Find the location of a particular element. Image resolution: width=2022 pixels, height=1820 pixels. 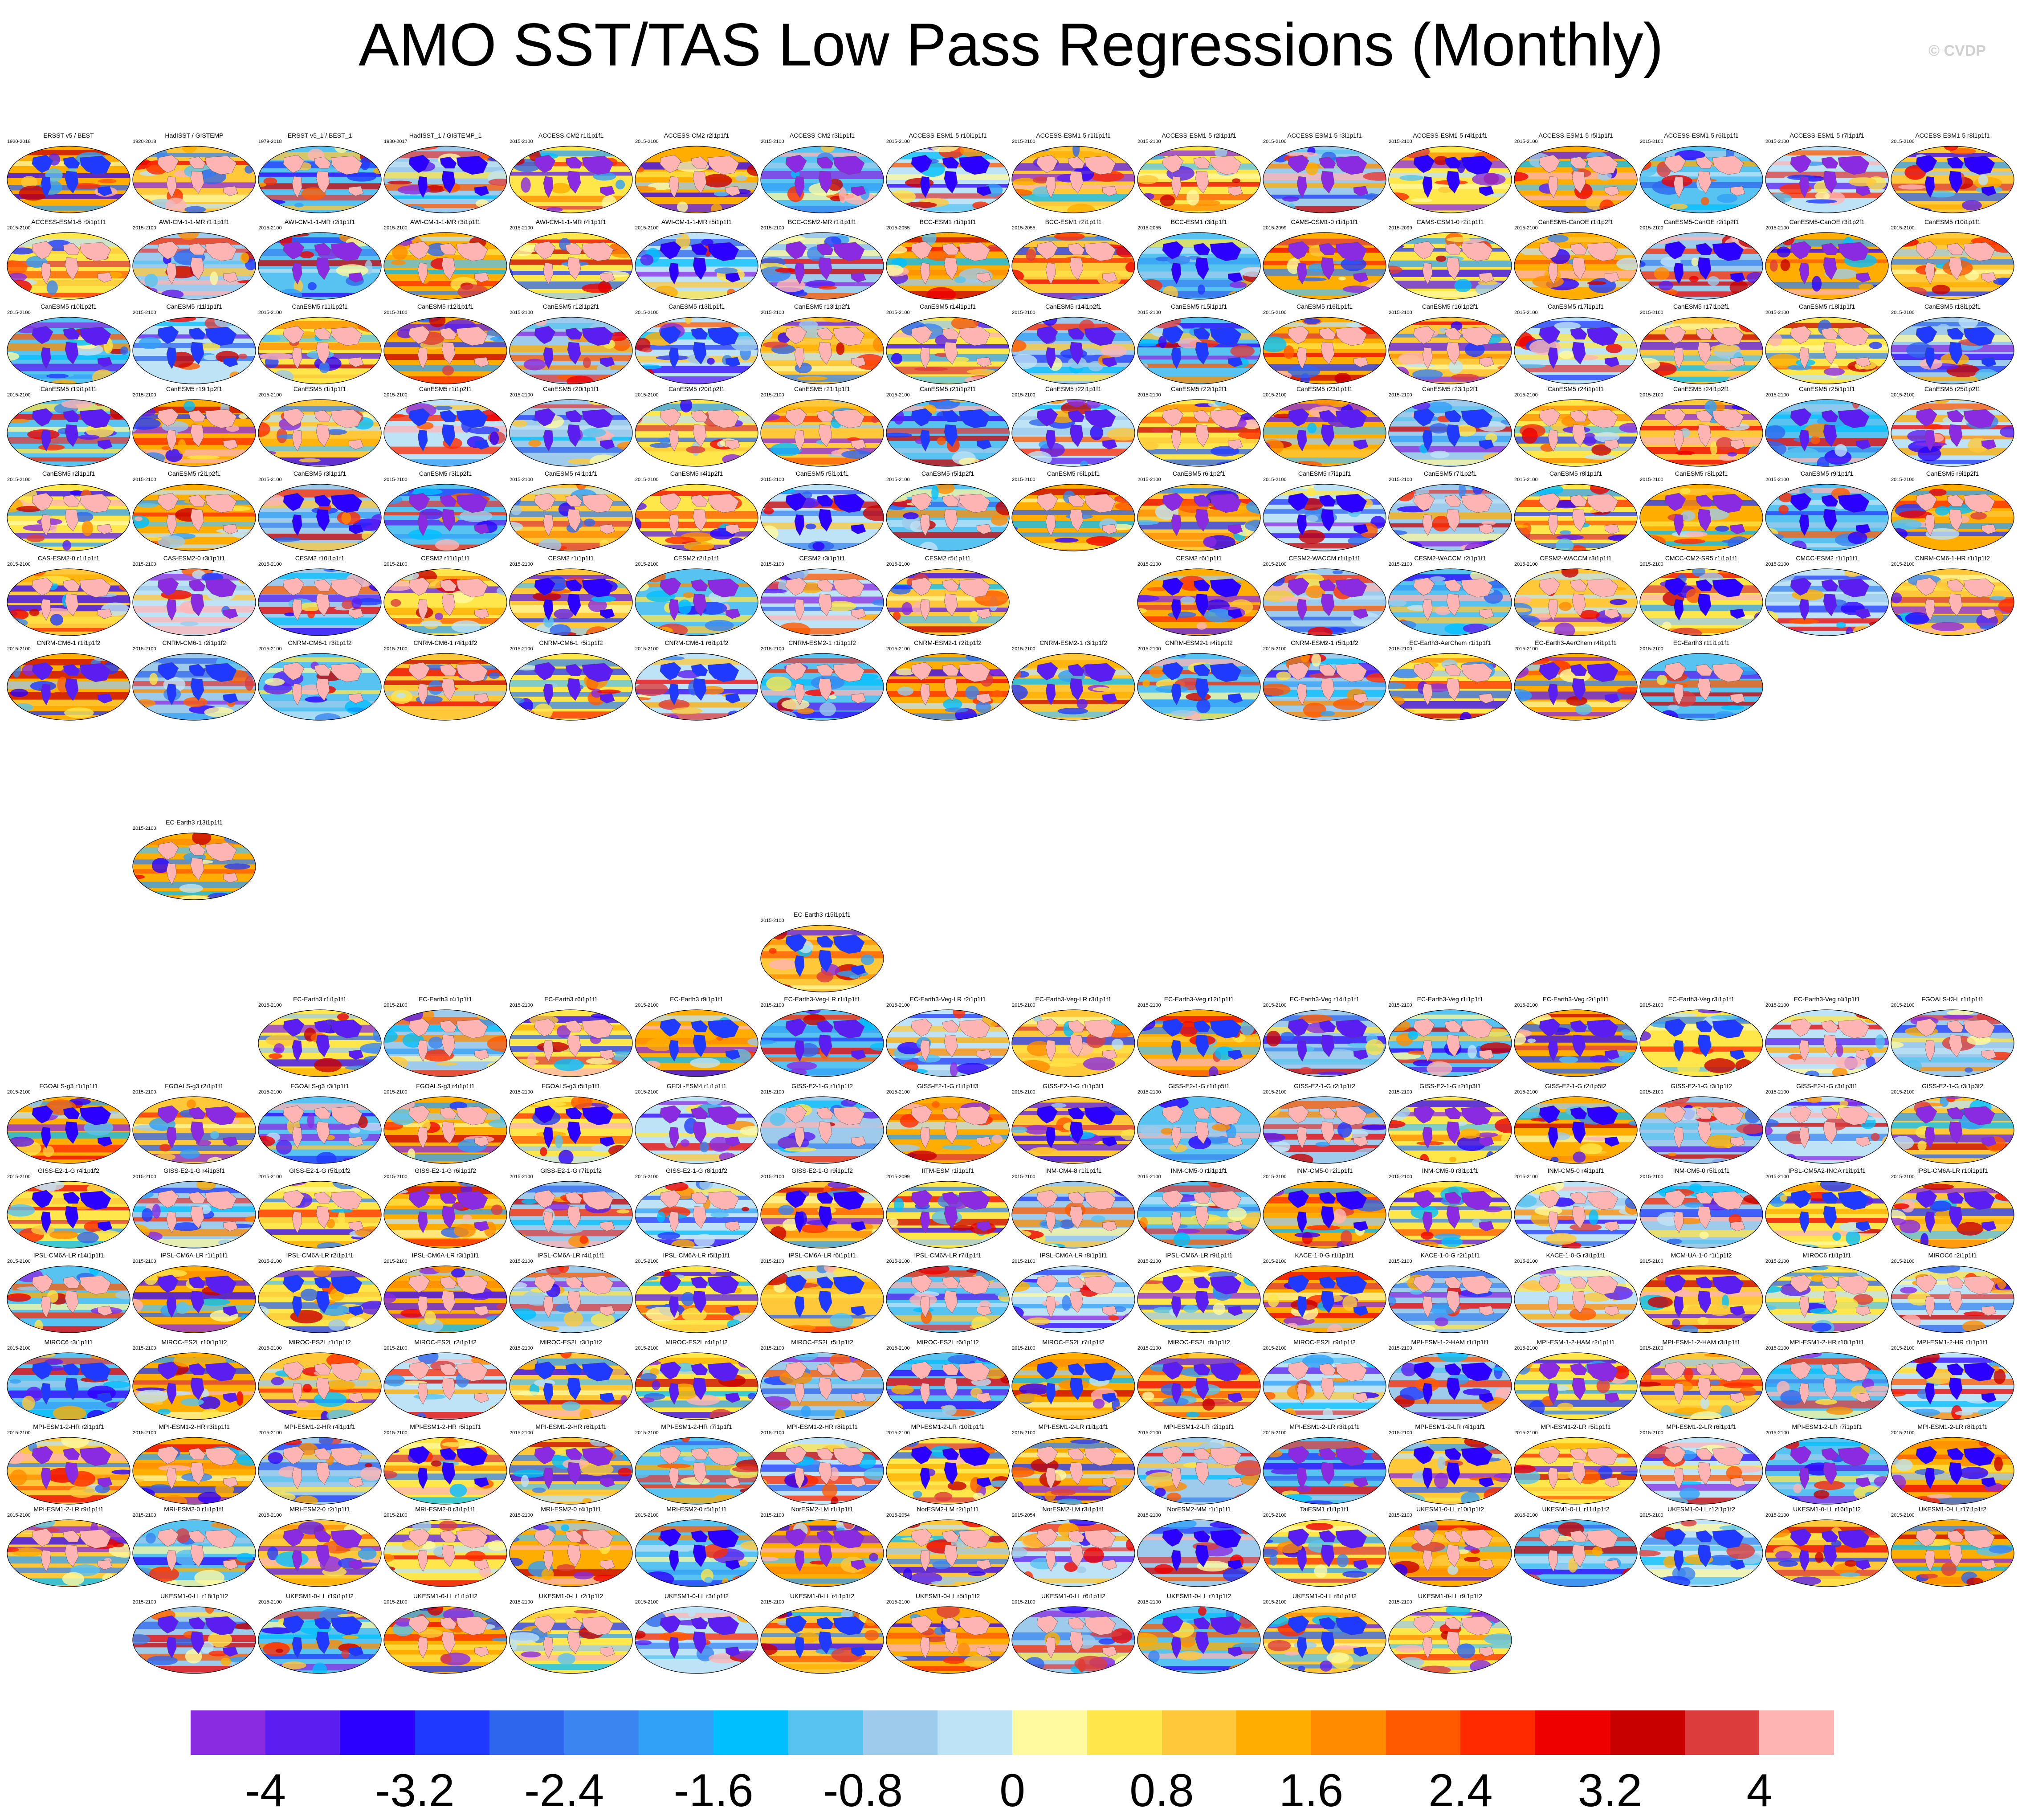

panel-title: CanESM5 r10i1p2f1 is located at coordinates (69, 306).